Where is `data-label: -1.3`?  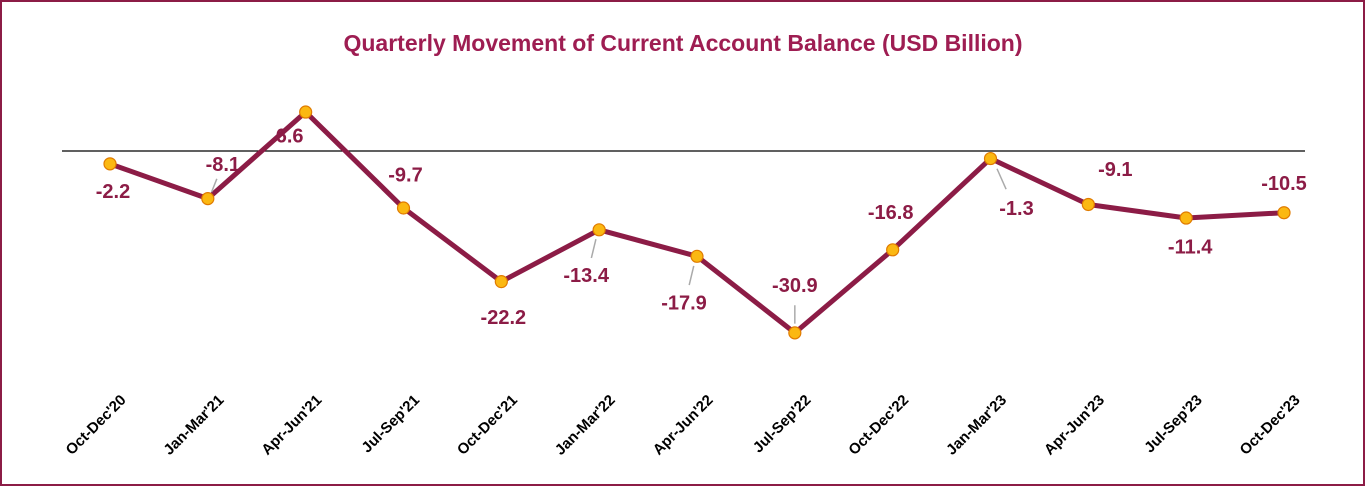
data-label: -1.3 is located at coordinates (1016, 209).